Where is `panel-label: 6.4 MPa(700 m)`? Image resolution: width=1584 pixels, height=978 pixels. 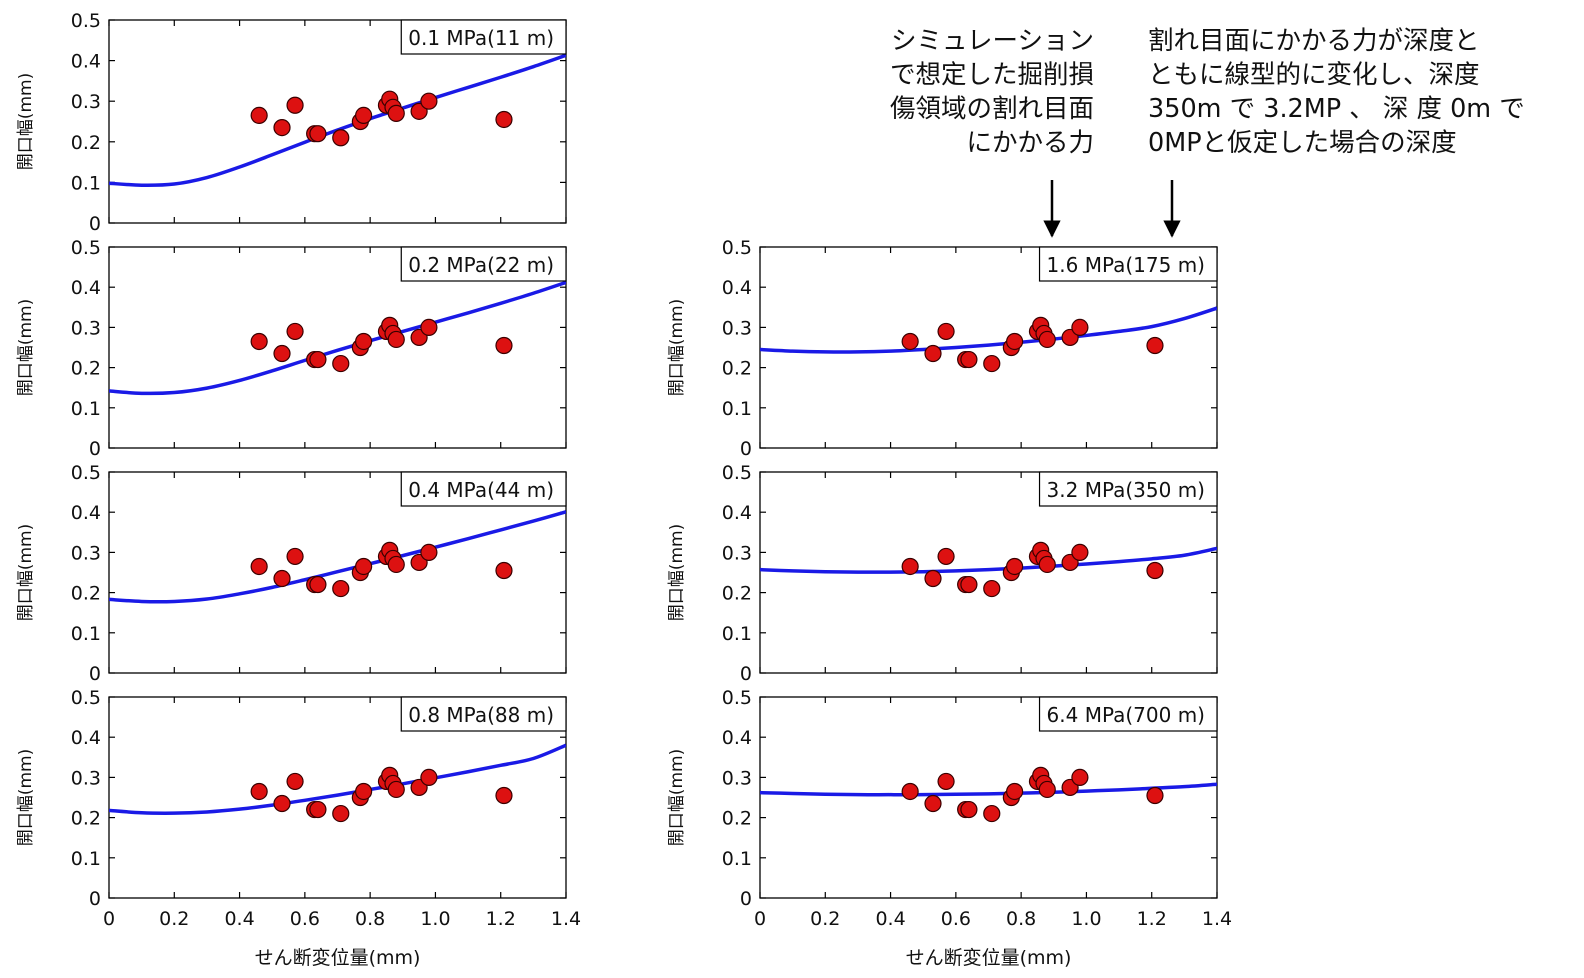
panel-label: 6.4 MPa(700 m) is located at coordinates (1126, 715).